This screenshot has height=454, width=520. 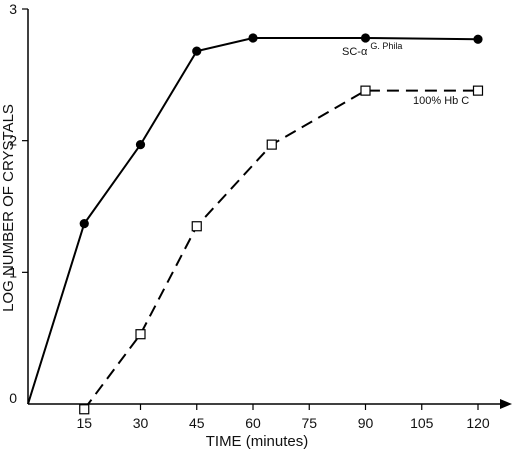 I want to click on y-tick-label: 3, so click(x=13, y=9).